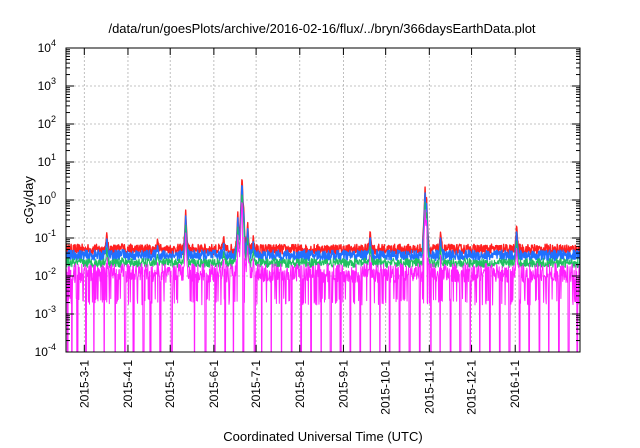  What do you see at coordinates (386, 387) in the screenshot?
I see `x-tick-label: 2015-10-1` at bounding box center [386, 387].